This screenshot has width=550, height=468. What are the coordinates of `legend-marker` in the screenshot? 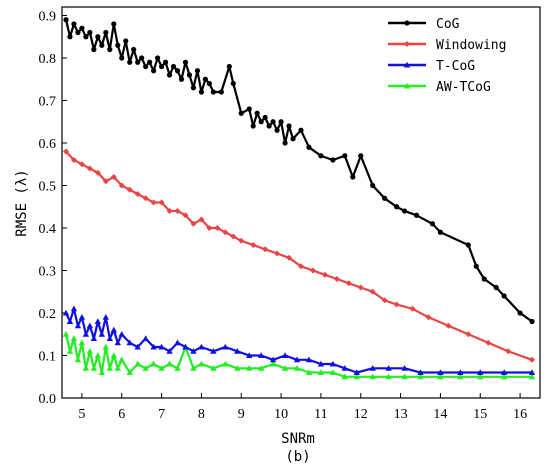 It's located at (407, 44).